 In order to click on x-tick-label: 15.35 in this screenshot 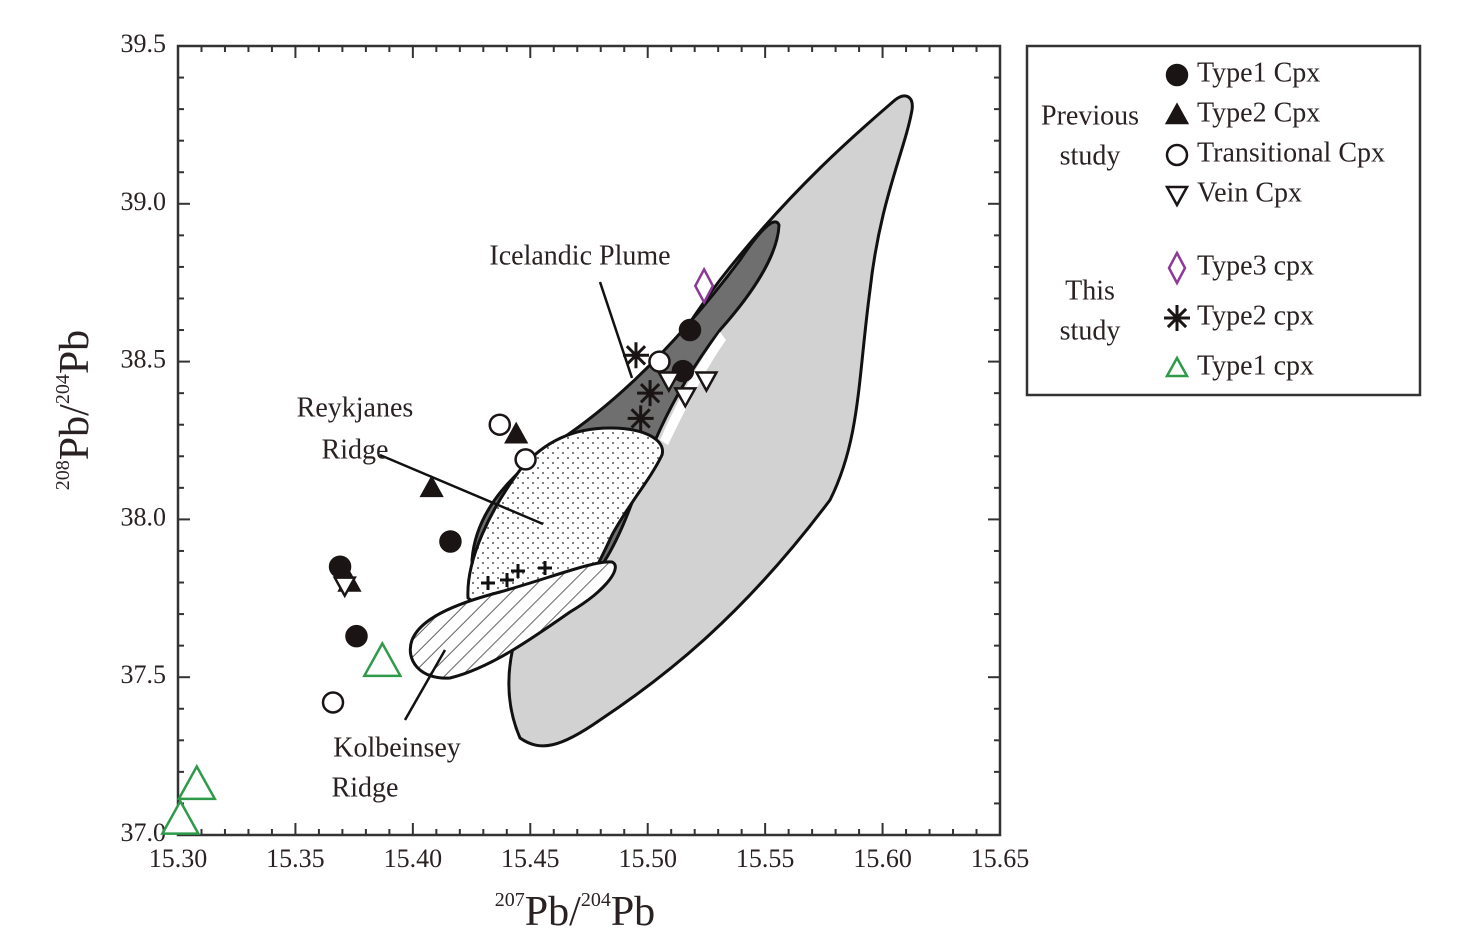, I will do `click(295, 858)`.